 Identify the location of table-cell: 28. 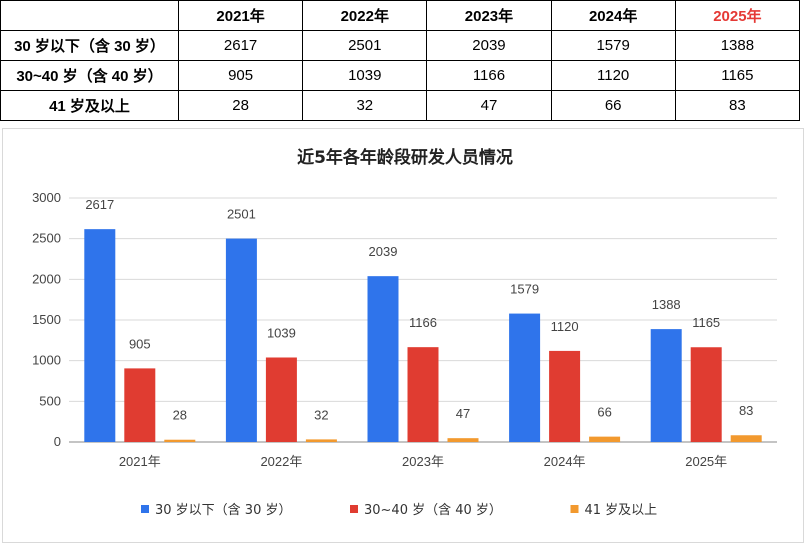
(240, 105).